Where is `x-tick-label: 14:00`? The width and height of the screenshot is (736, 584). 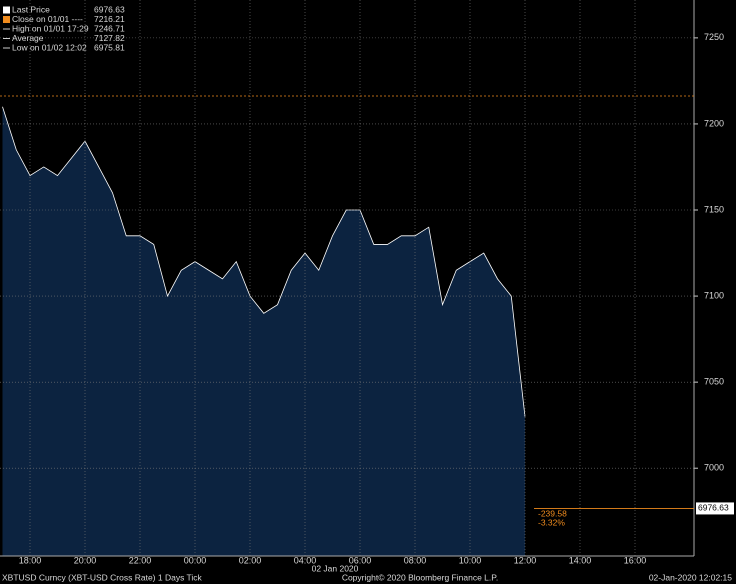
x-tick-label: 14:00 is located at coordinates (580, 560).